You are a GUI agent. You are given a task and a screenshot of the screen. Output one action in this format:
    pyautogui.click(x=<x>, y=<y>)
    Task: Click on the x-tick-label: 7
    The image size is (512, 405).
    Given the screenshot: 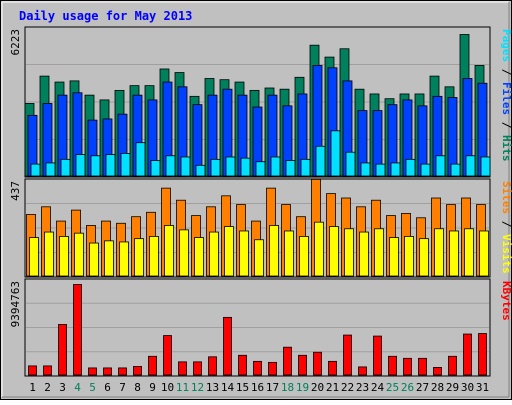 What is the action you would take?
    pyautogui.click(x=122, y=387)
    